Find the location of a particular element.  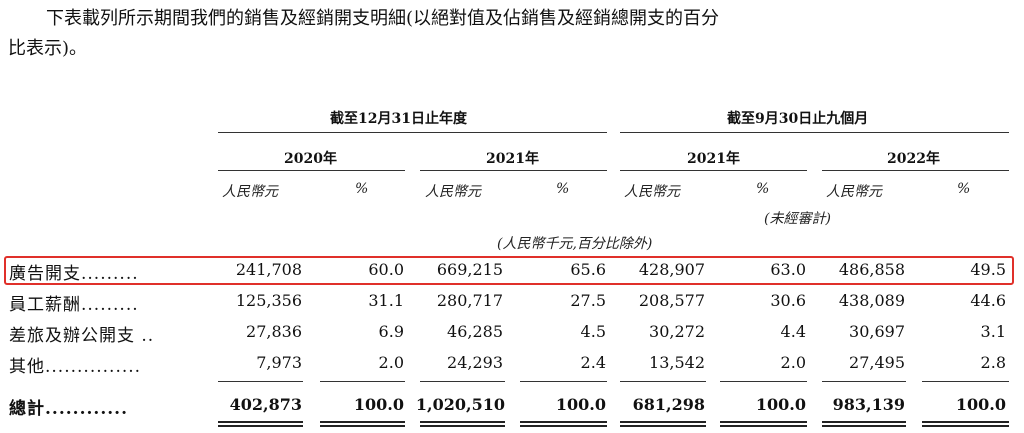

col-pct-2: % is located at coordinates (563, 189).